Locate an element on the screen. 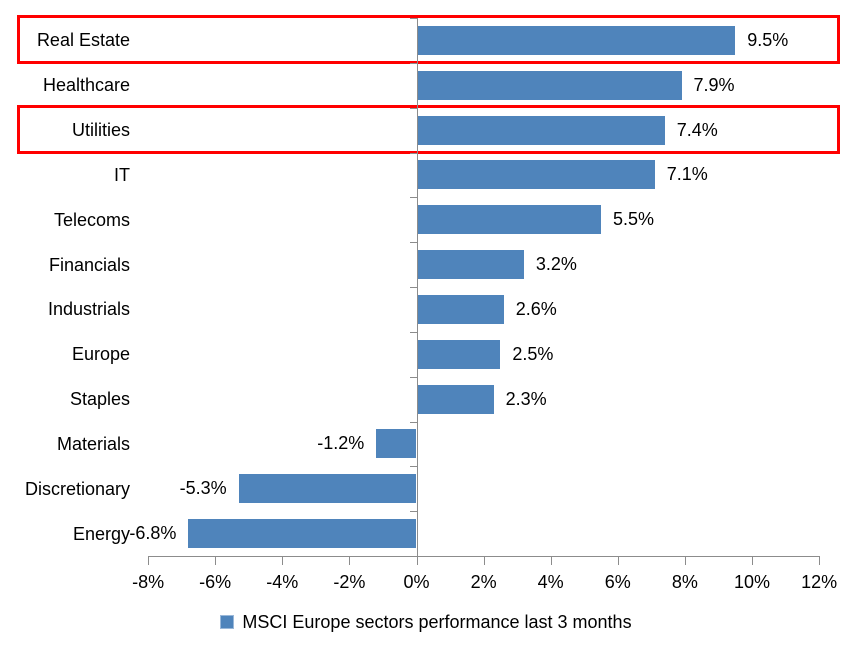 The width and height of the screenshot is (852, 651). x-axis-tick-label: 6% is located at coordinates (617, 582).